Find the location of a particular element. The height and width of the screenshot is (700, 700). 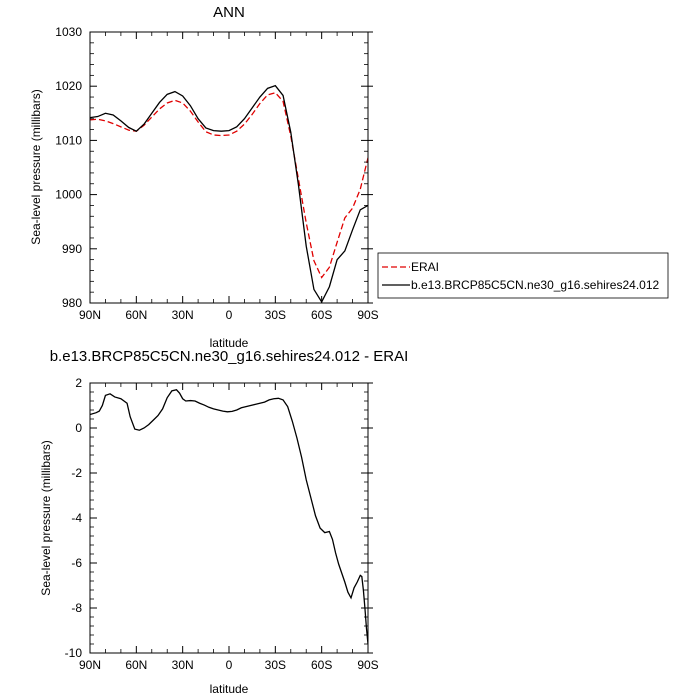

bottom-chart-x-tick-label: 60N is located at coordinates (136, 665).